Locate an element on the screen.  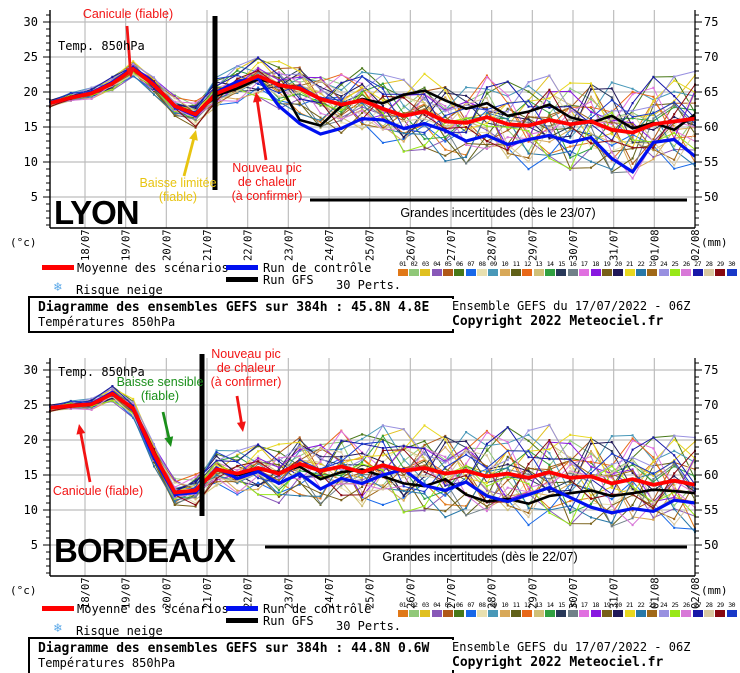
svg-text: 31/07 is located at coordinates (615, 593).